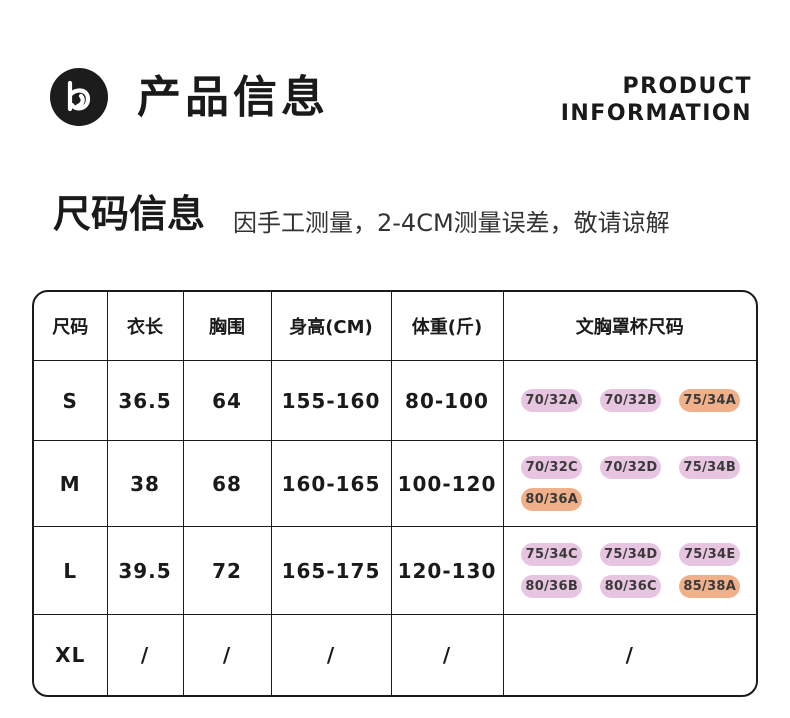 The image size is (790, 718). I want to click on cell-size: S, so click(71, 400).